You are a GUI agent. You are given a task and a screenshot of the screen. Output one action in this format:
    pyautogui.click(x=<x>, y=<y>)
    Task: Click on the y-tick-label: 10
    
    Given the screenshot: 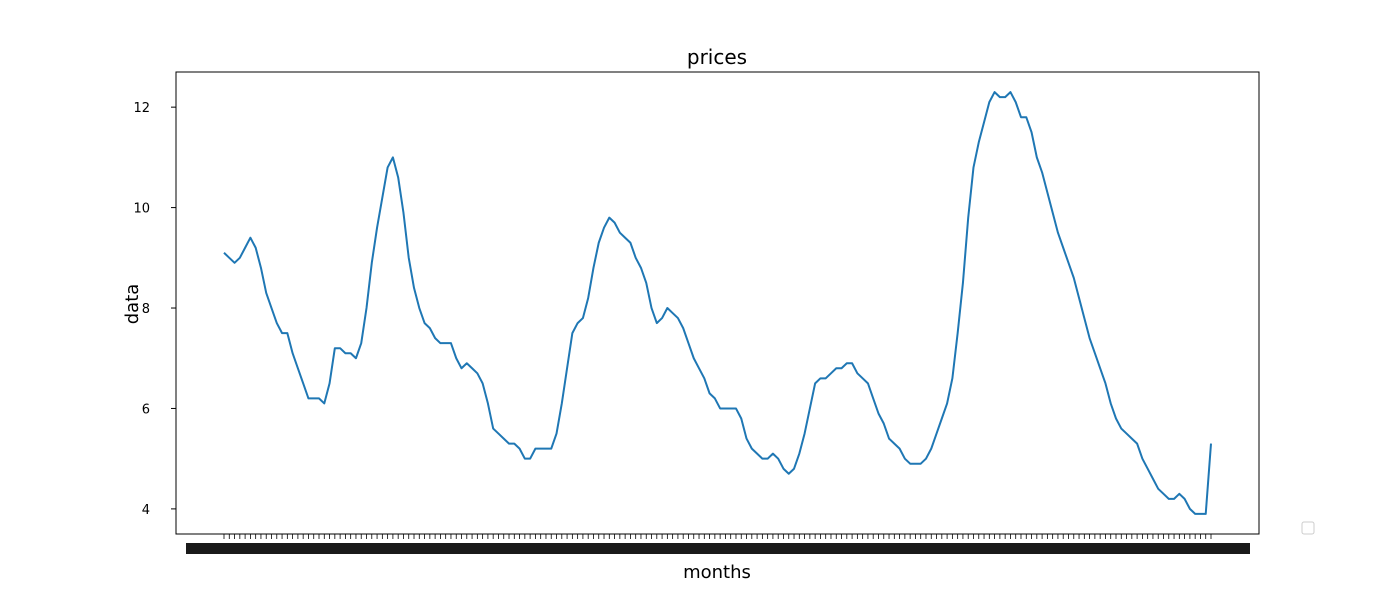 What is the action you would take?
    pyautogui.click(x=141, y=209)
    